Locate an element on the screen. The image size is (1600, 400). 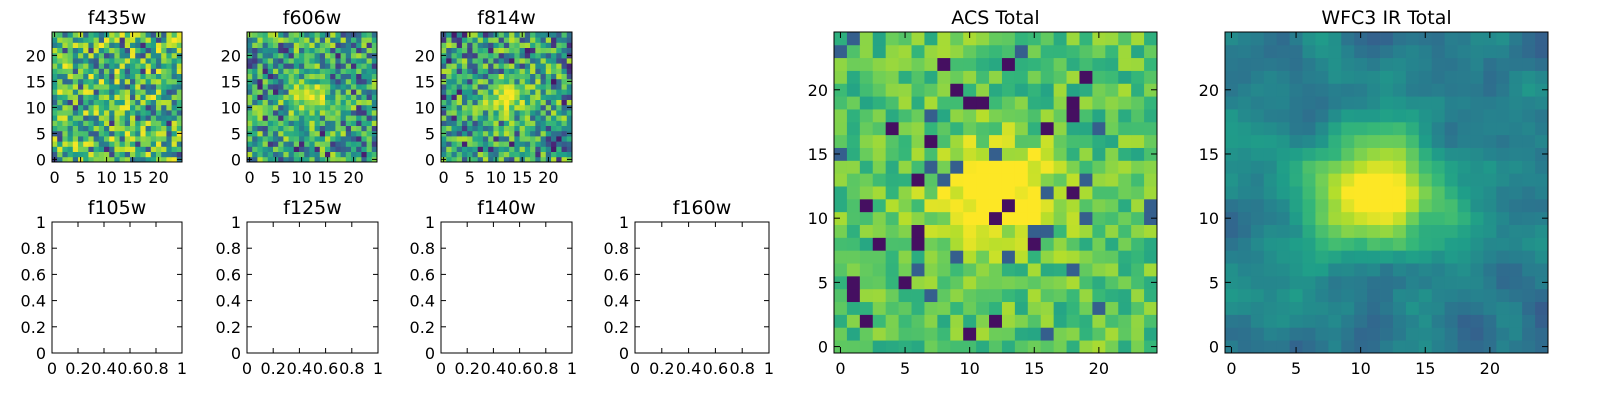
x-tick-label: 0 is located at coordinates (247, 368).